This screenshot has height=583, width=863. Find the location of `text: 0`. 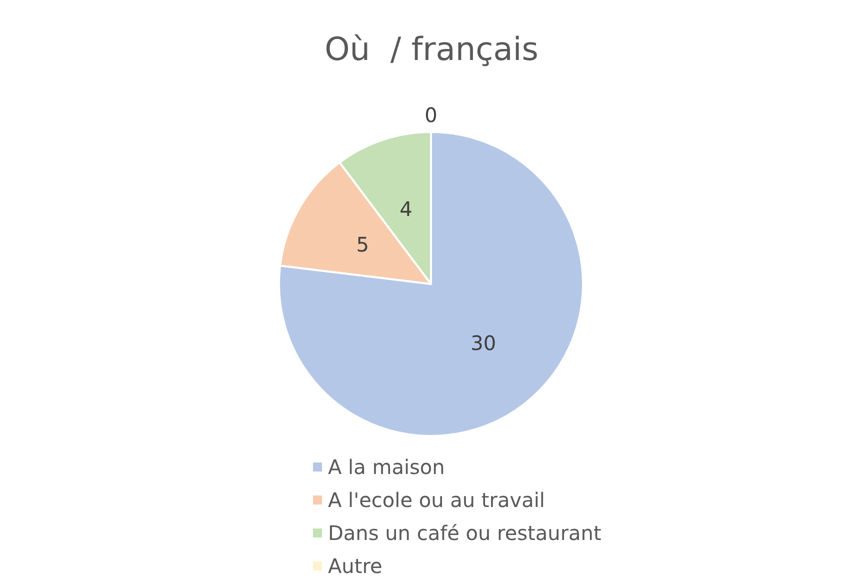

text: 0 is located at coordinates (431, 115).